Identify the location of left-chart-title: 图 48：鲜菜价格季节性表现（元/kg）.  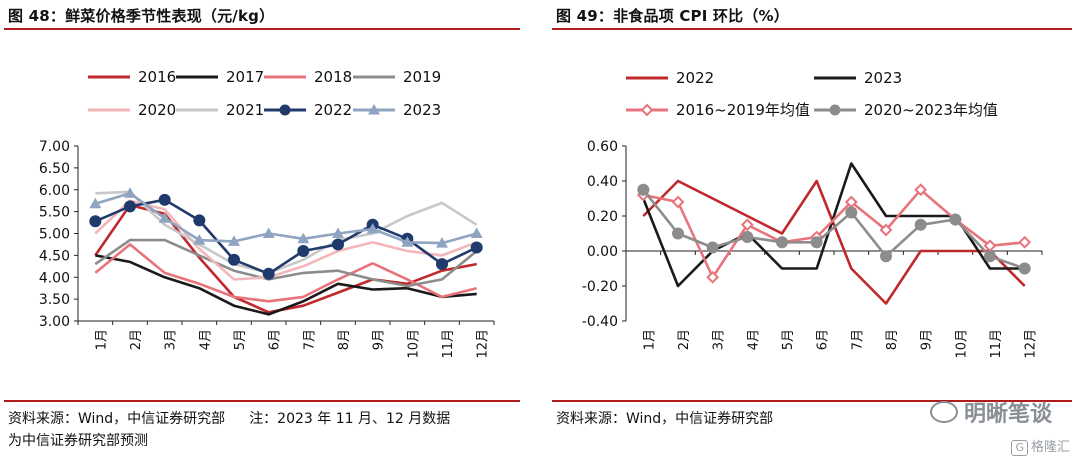
(141, 16).